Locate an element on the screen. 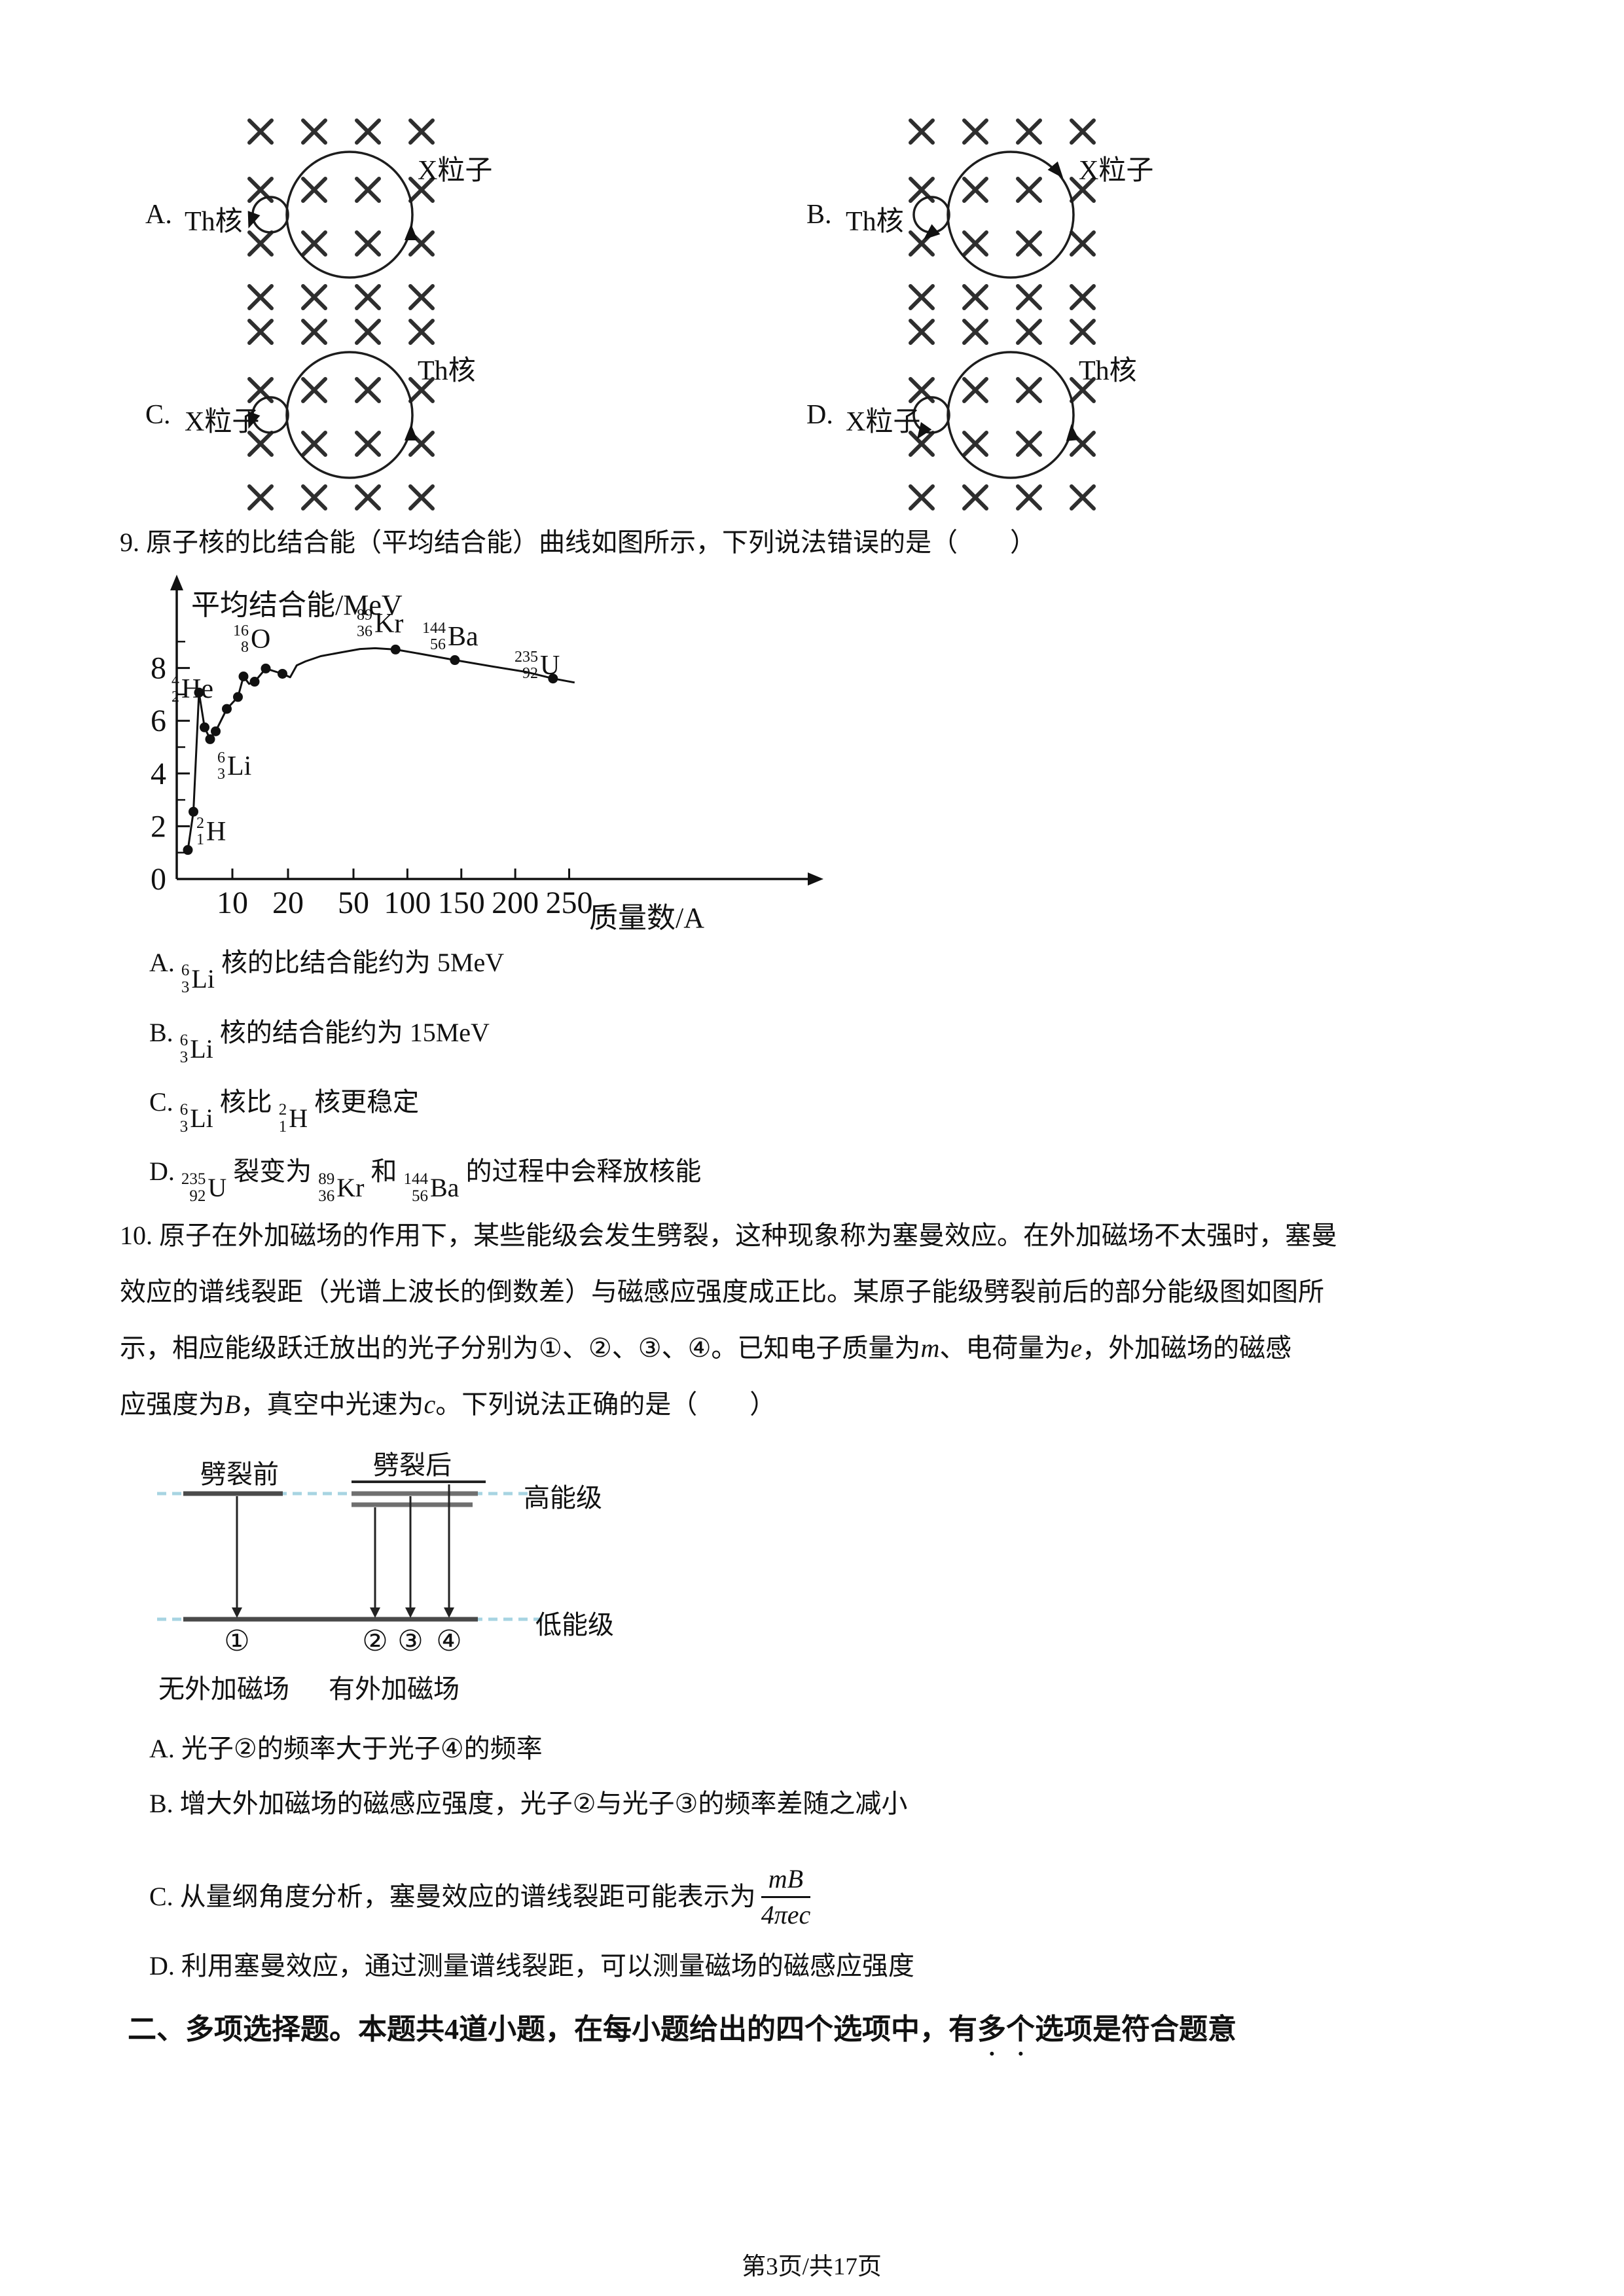 The height and width of the screenshot is (2296, 1624). answer-diagram-C: C. X粒子 Th核 is located at coordinates (327, 416).